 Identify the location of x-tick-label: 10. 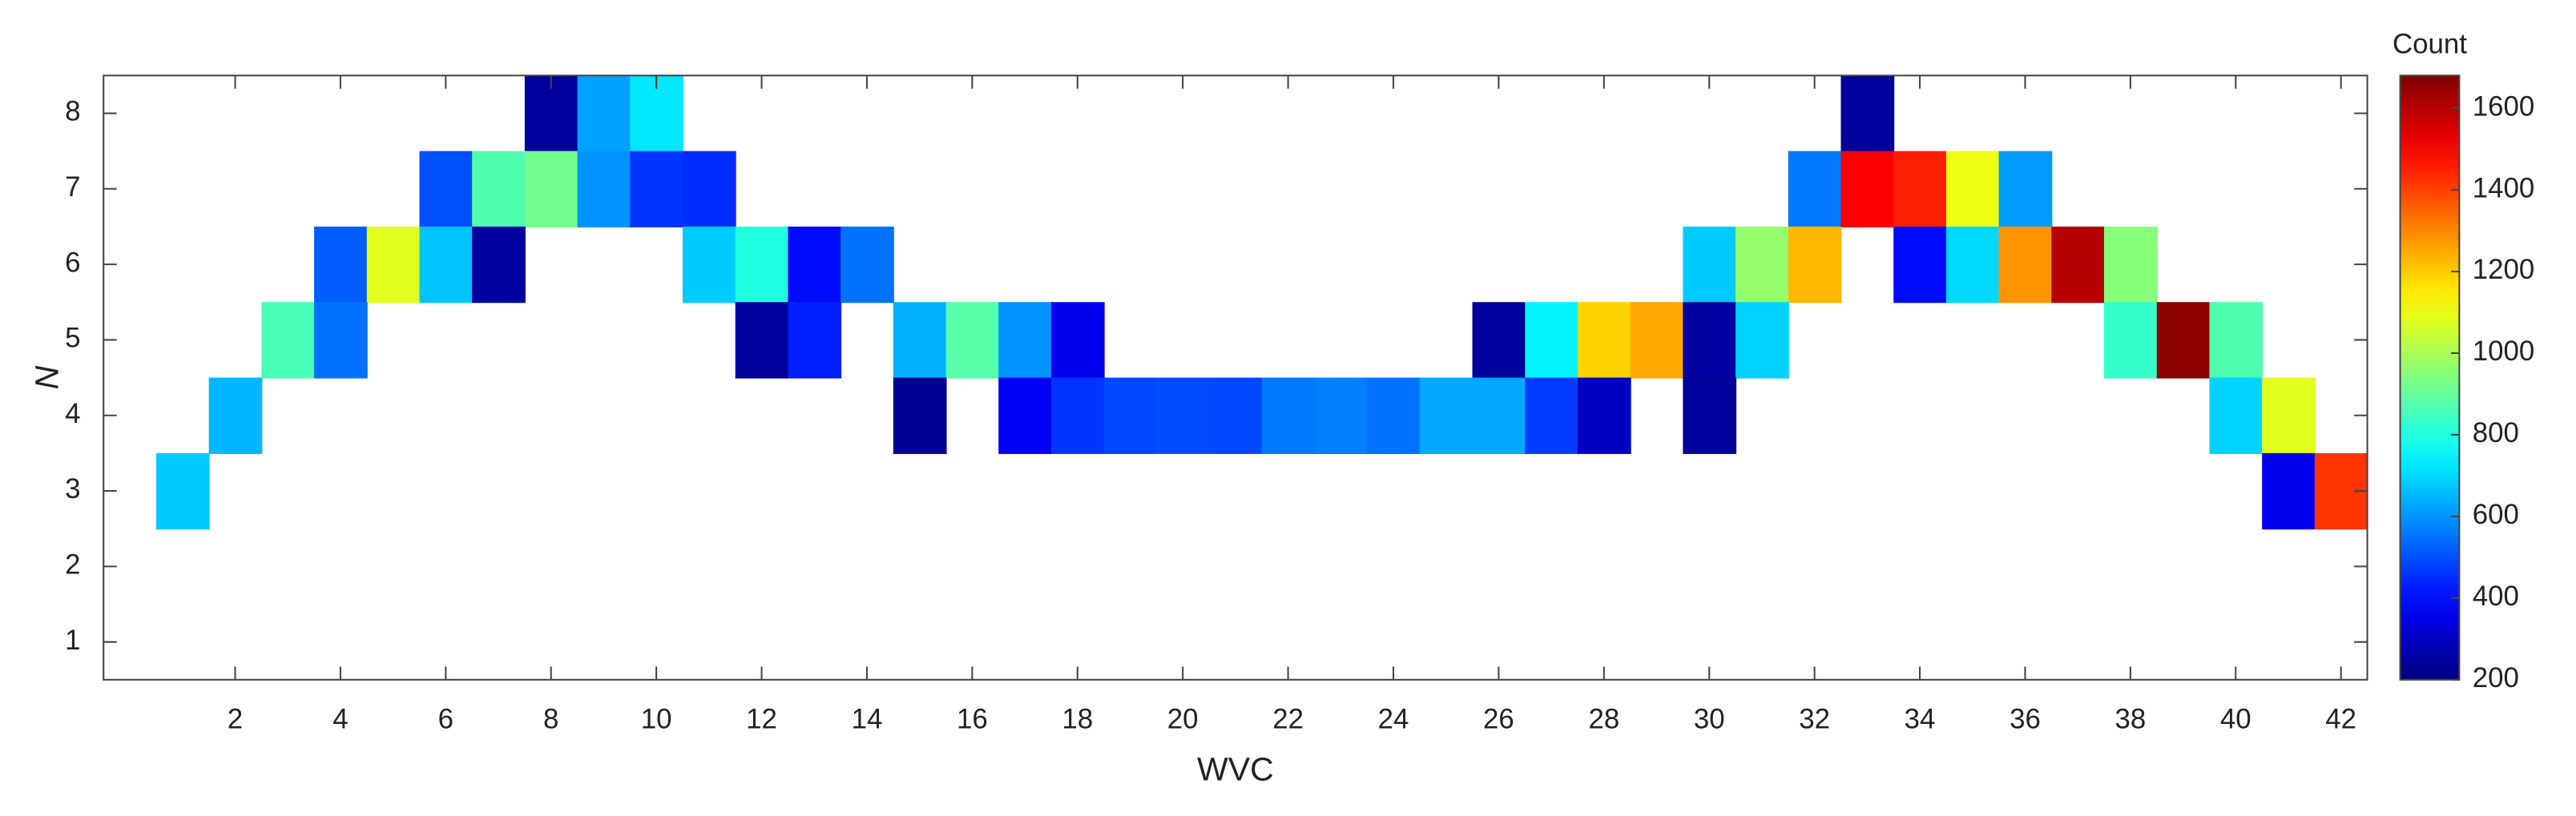
(656, 719).